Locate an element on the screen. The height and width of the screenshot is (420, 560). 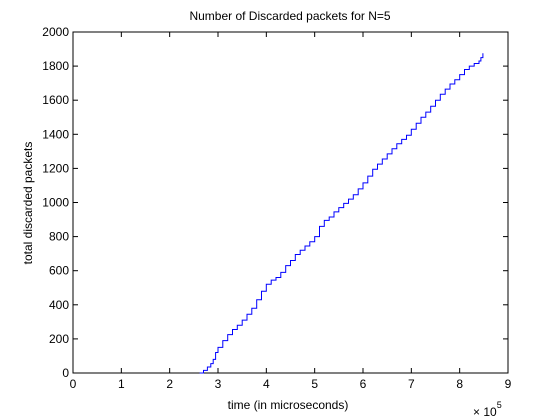
y-tick-label: 800 is located at coordinates (59, 237).